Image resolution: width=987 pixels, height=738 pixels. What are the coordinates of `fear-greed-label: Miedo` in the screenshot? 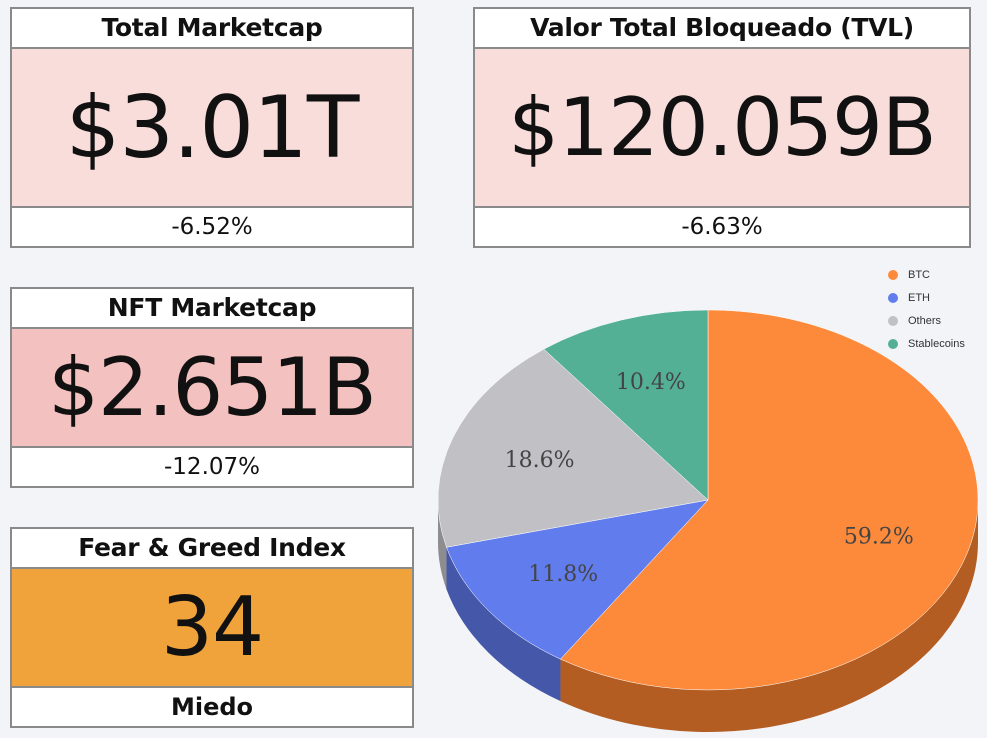 It's located at (212, 707).